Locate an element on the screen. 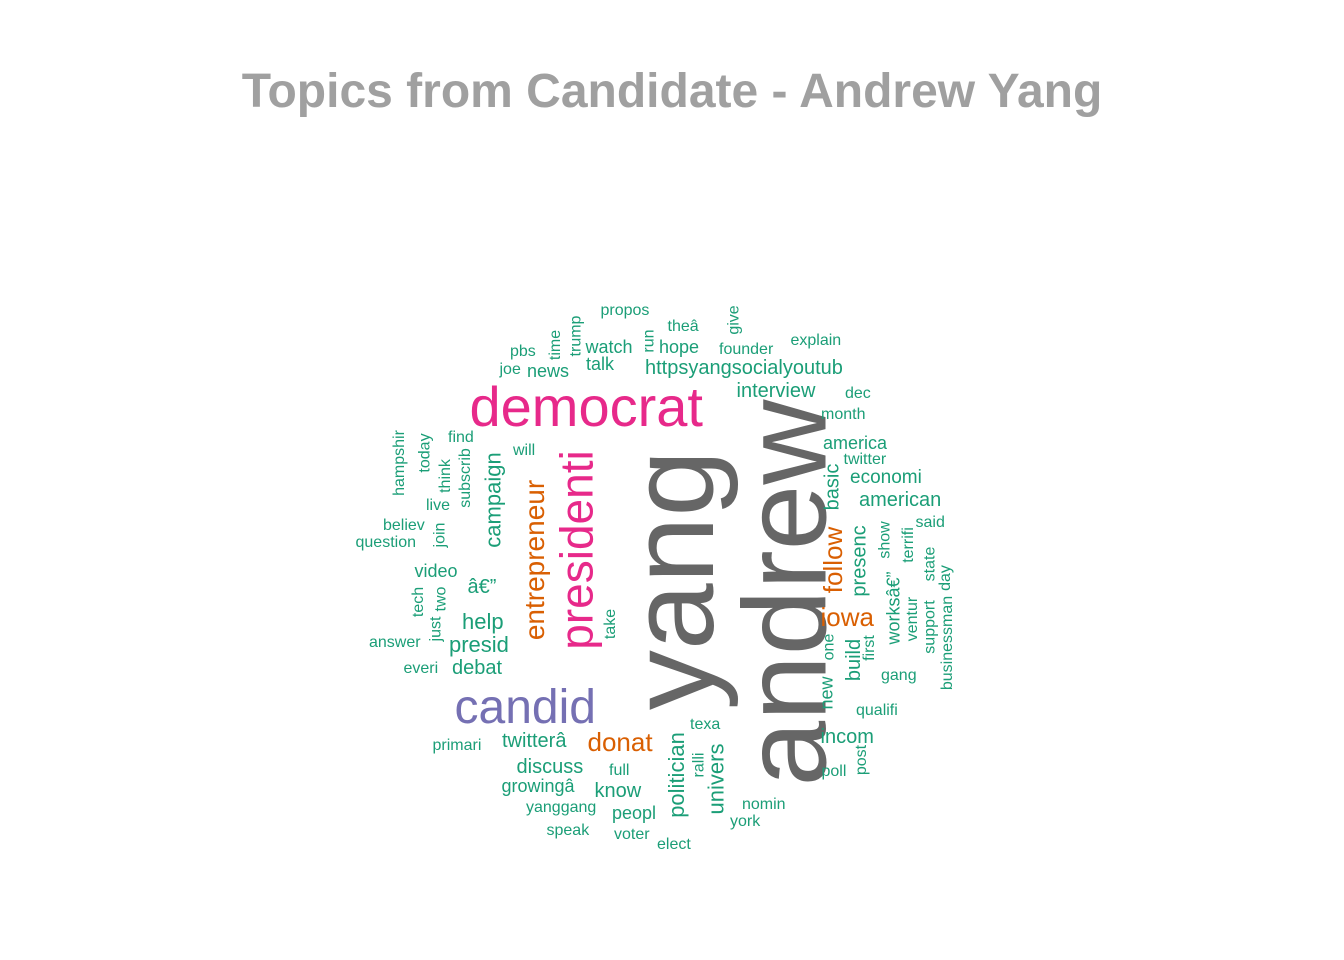 The height and width of the screenshot is (960, 1344). cloud-word: find is located at coordinates (461, 437).